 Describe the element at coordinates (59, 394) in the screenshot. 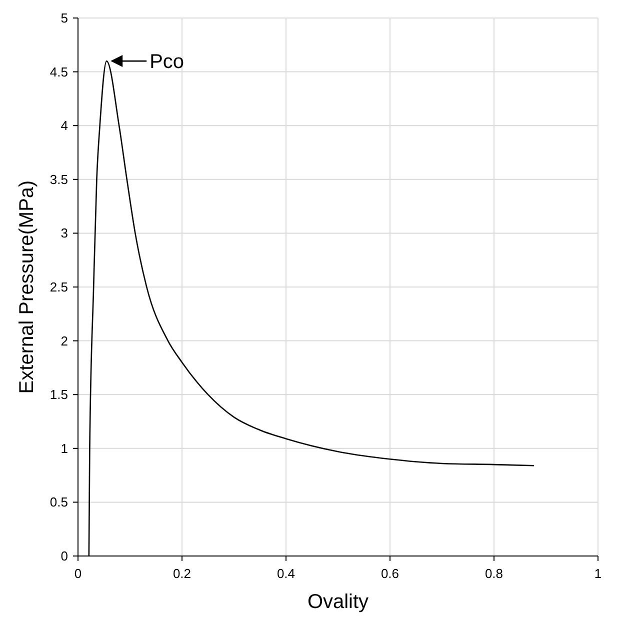

I see `y-tick-label: 1.5` at that location.